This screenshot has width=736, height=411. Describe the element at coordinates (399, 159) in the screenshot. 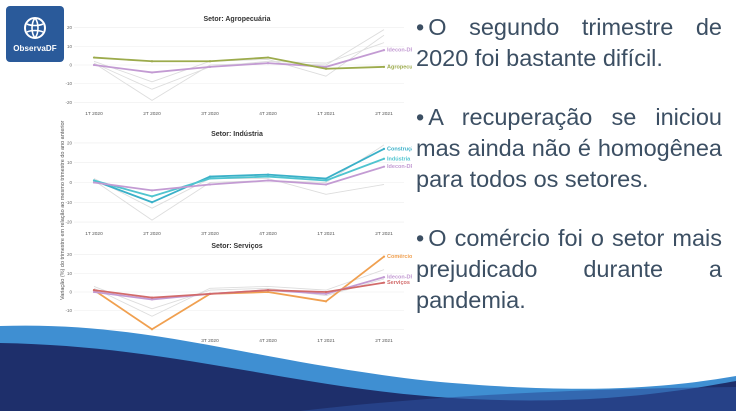

I see `series-label: Indústria` at that location.